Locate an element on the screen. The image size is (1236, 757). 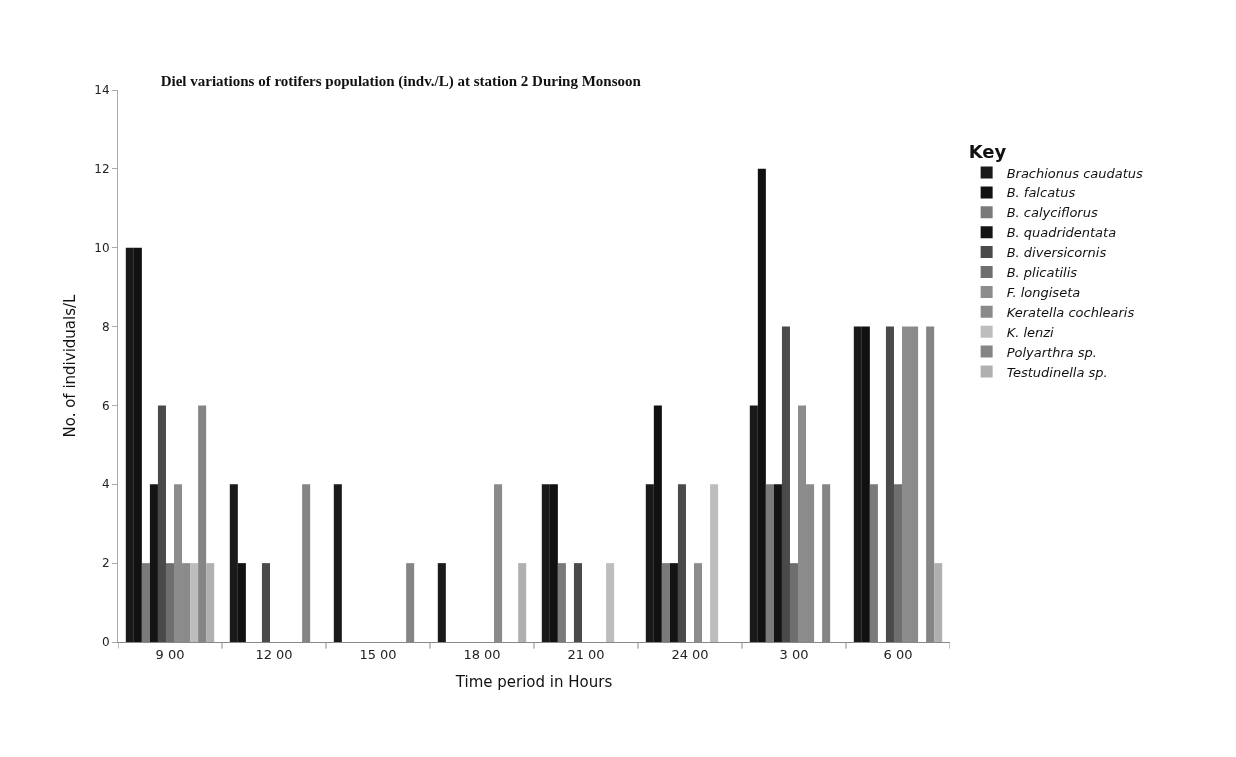
y-tick-label: 12 is located at coordinates (102, 169).